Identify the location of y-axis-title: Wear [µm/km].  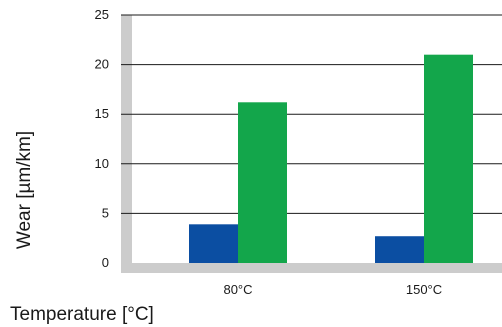
(24, 190).